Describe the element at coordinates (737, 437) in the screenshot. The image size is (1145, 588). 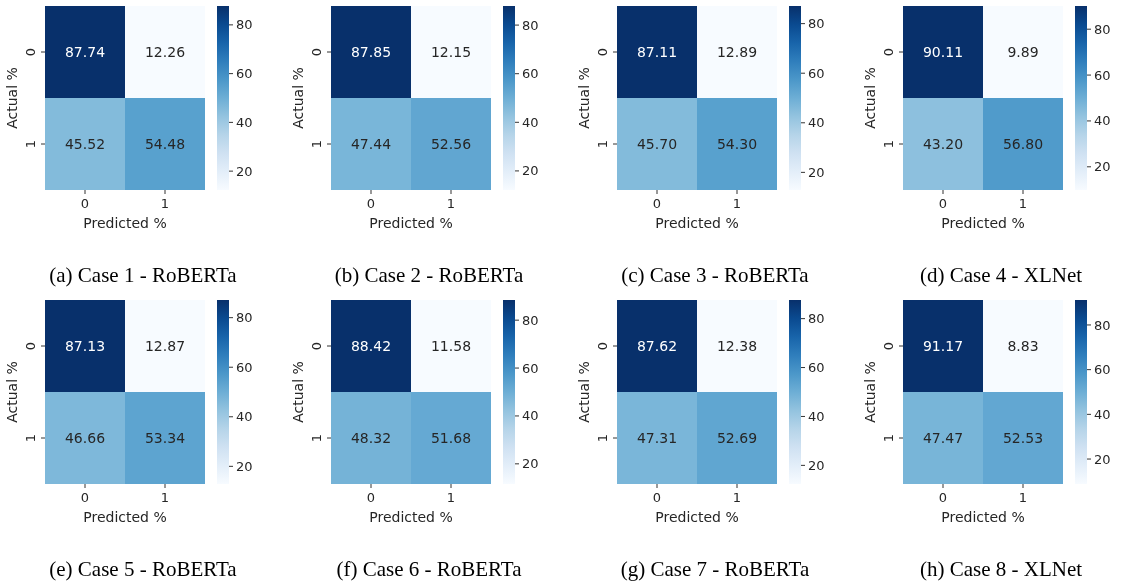
I see `data-label: 52.69` at that location.